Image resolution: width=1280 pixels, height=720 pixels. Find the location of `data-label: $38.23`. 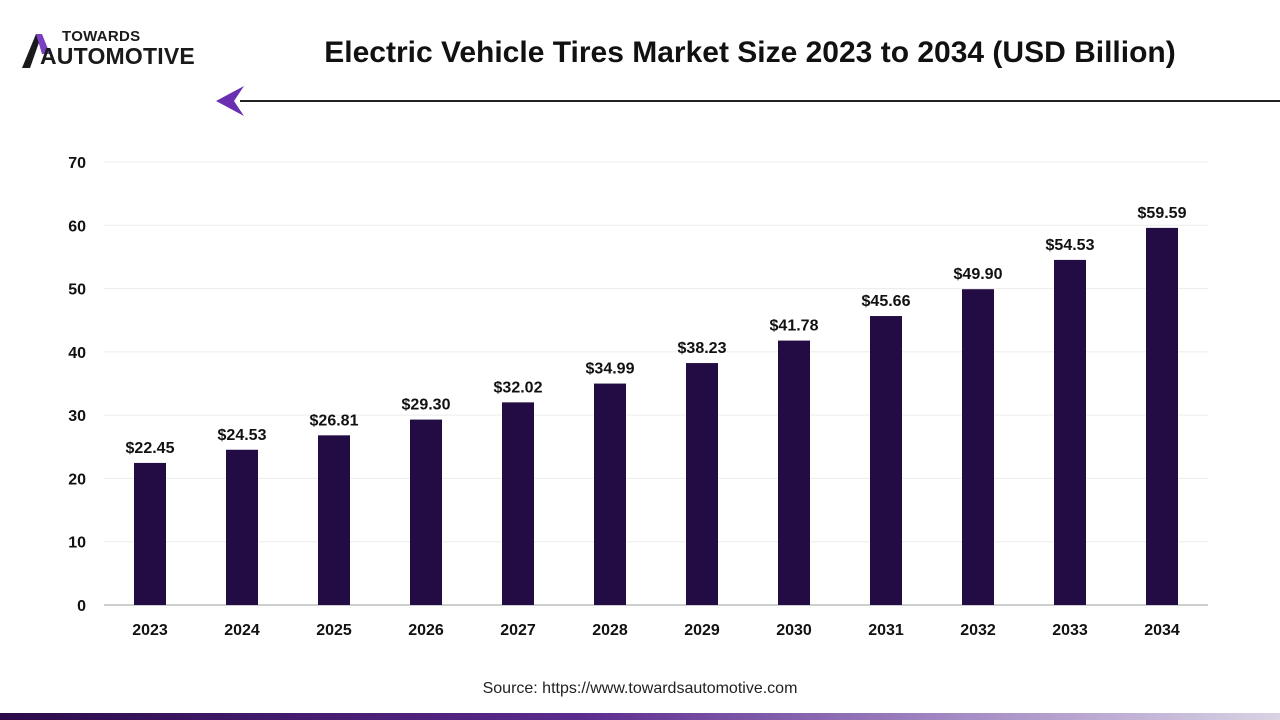

data-label: $38.23 is located at coordinates (702, 348).